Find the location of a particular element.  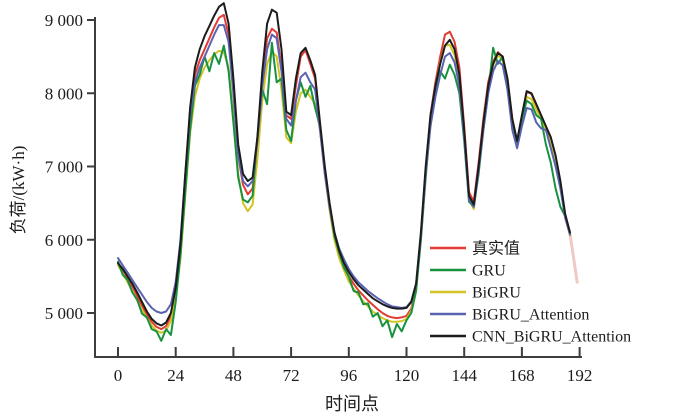

y-tick-label: 8 000 is located at coordinates (64, 93).